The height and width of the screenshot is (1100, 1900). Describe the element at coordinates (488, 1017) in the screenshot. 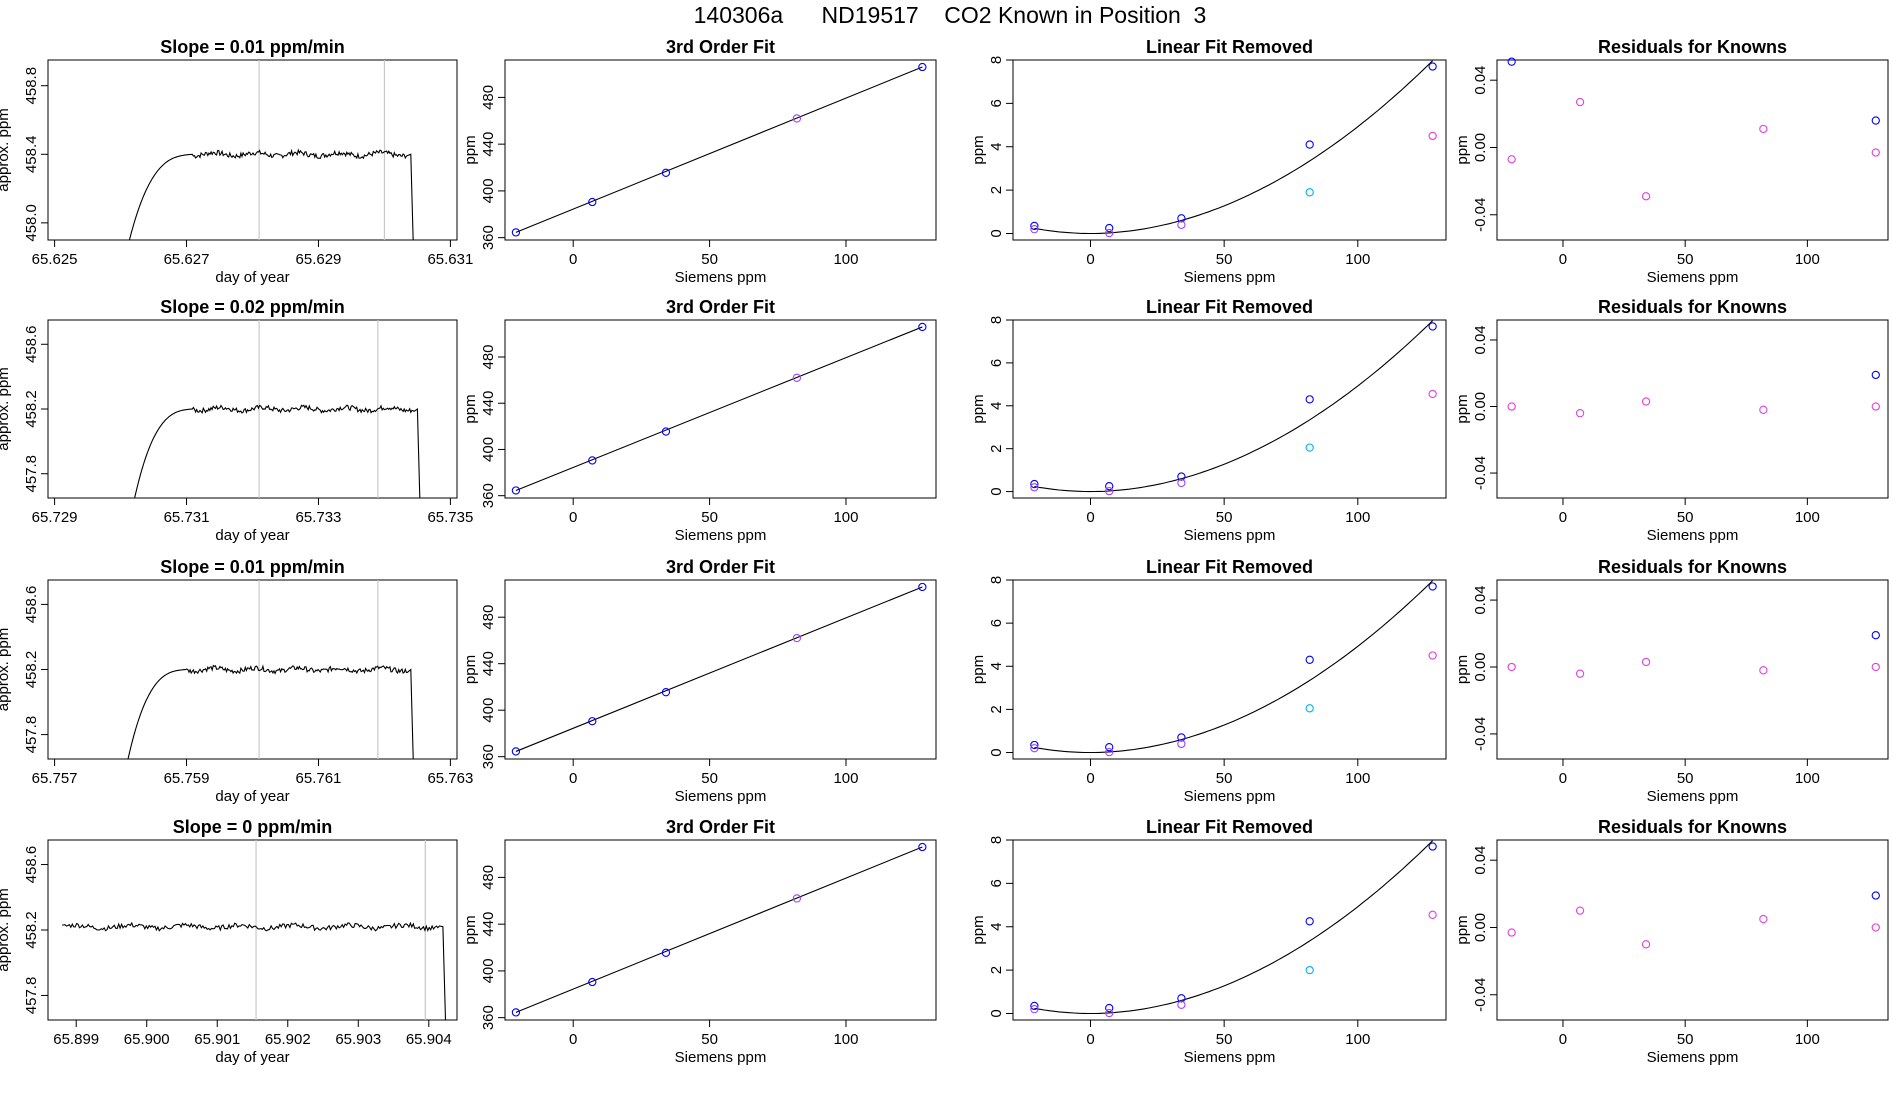

I see `y-tick-label: 360` at that location.